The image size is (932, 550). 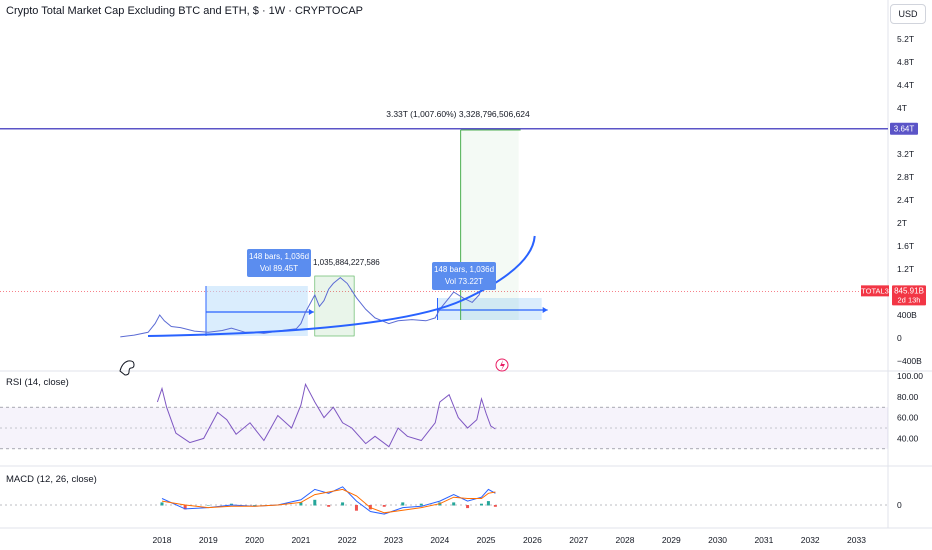 I want to click on x-tick-label: 2031, so click(x=763, y=540).